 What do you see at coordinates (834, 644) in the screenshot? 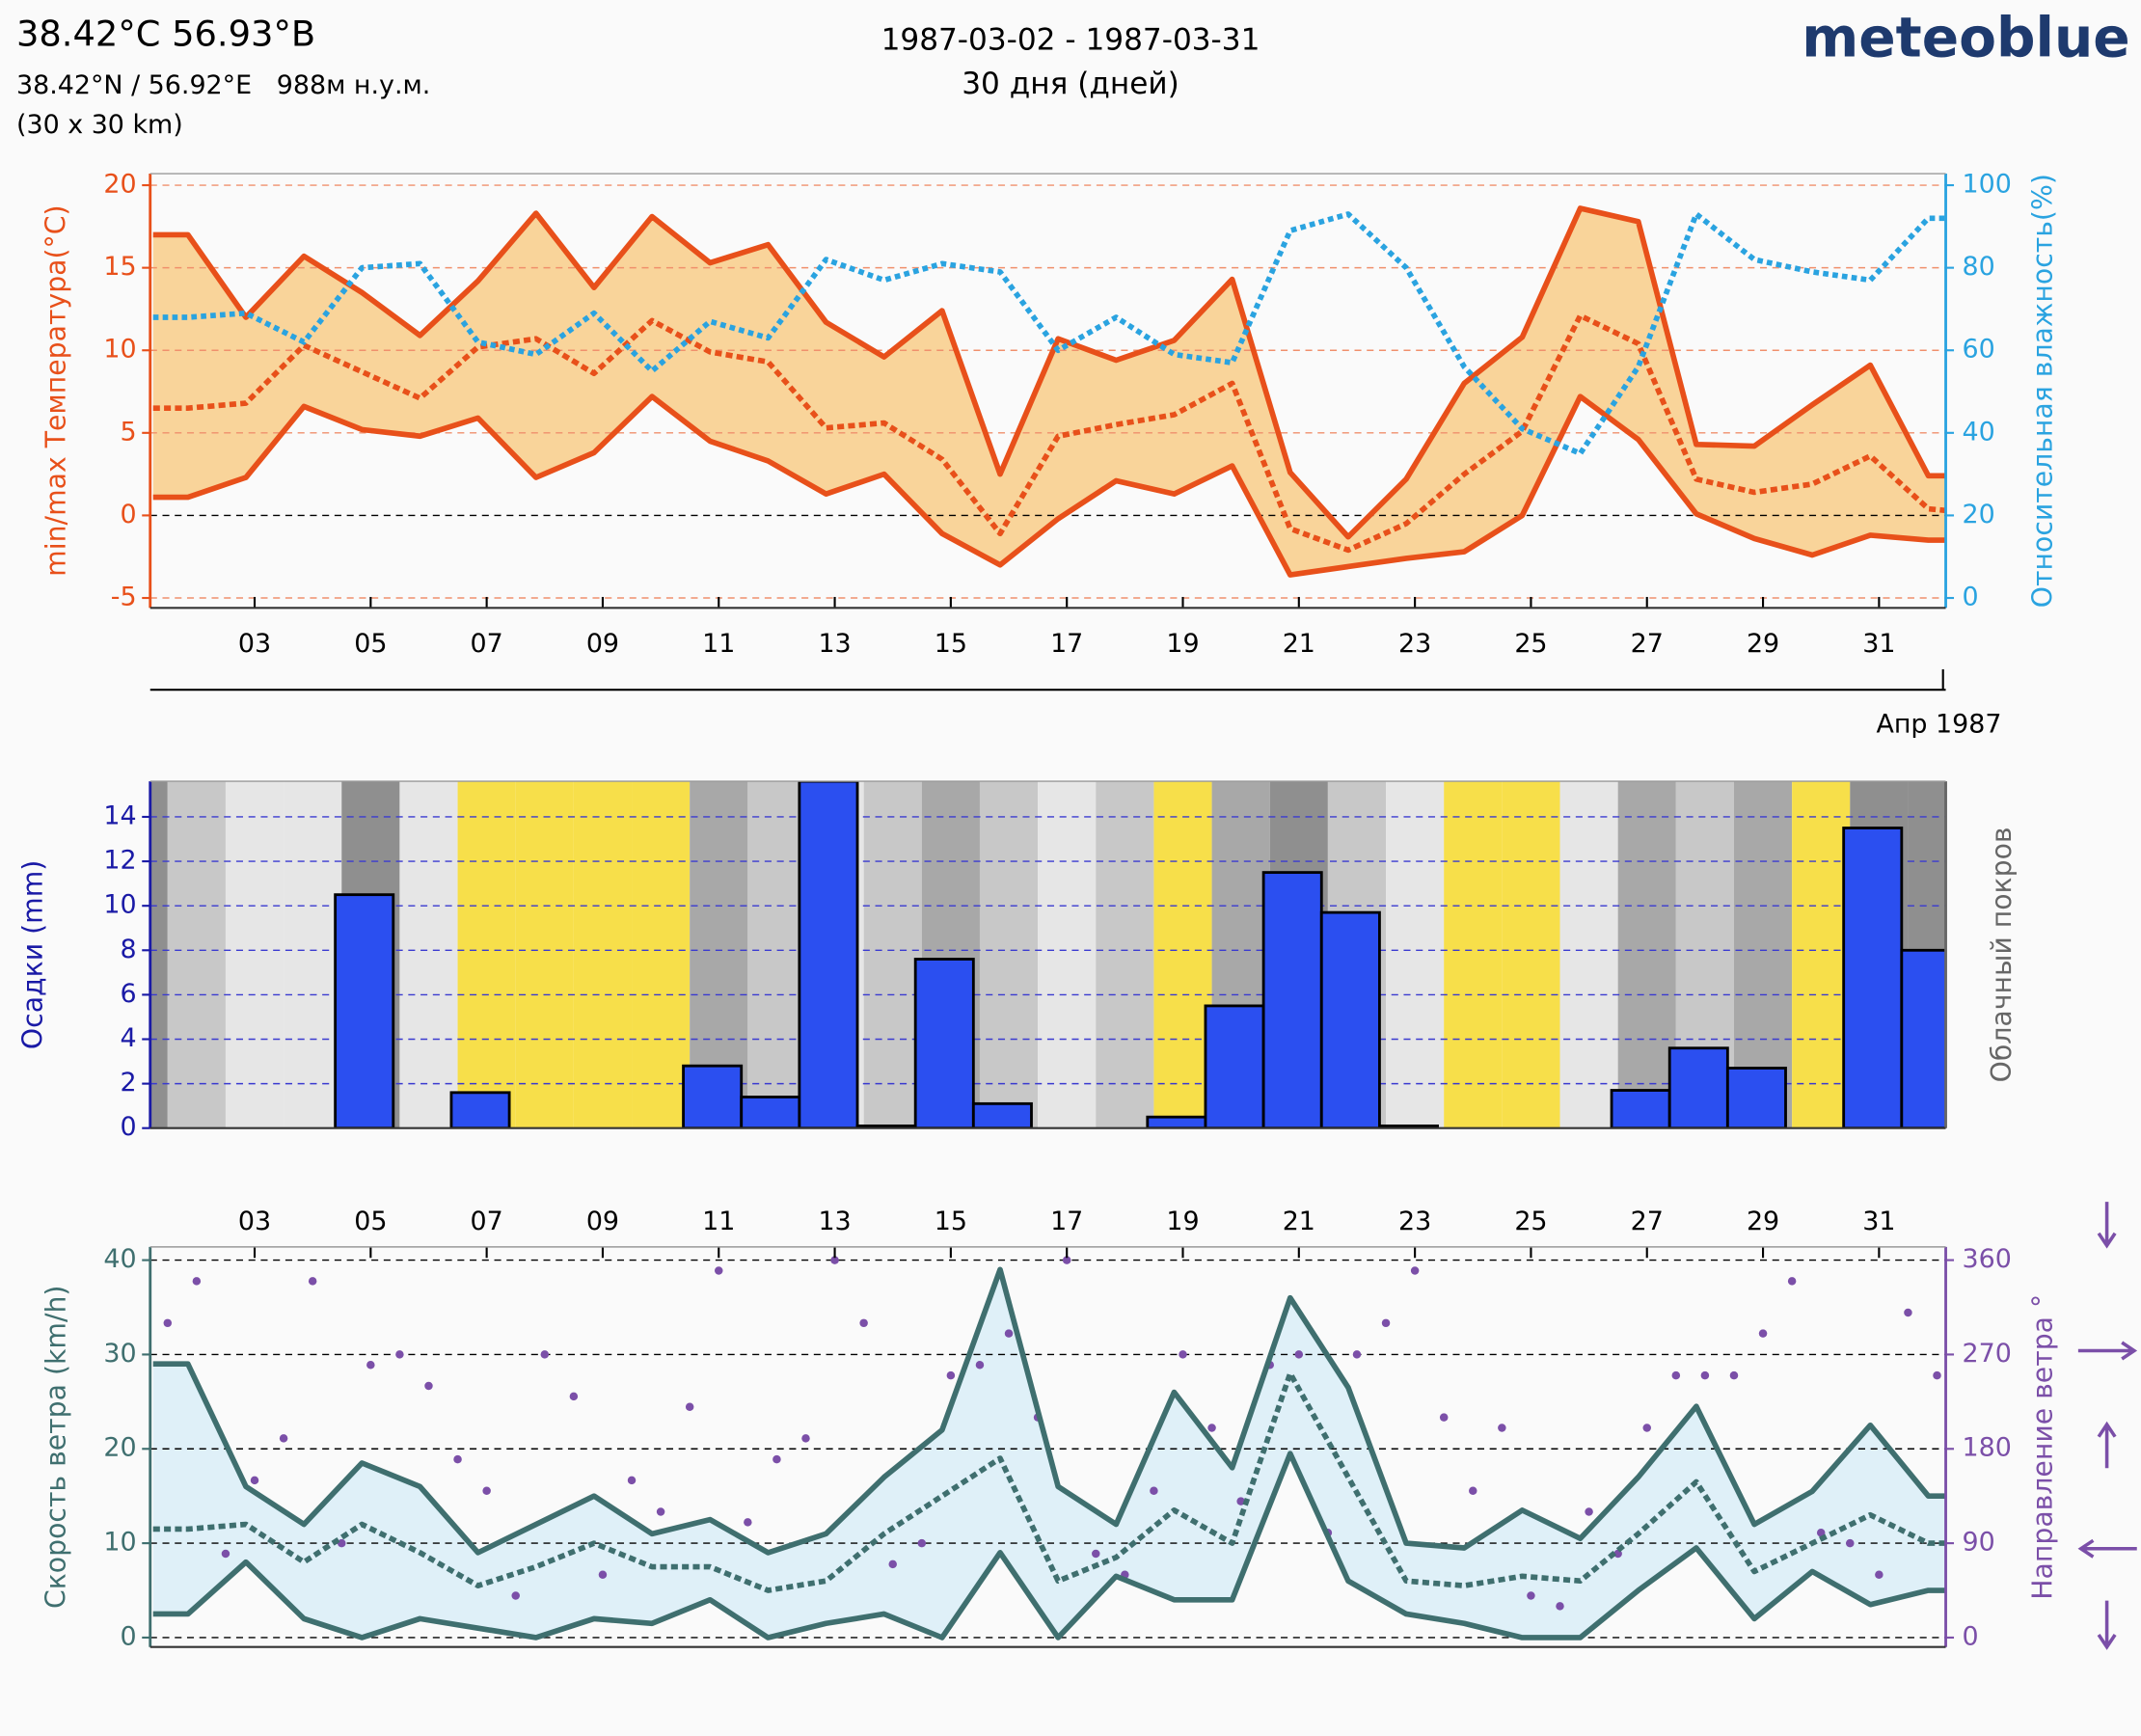
I see `x-tick-label: 13` at bounding box center [834, 644].